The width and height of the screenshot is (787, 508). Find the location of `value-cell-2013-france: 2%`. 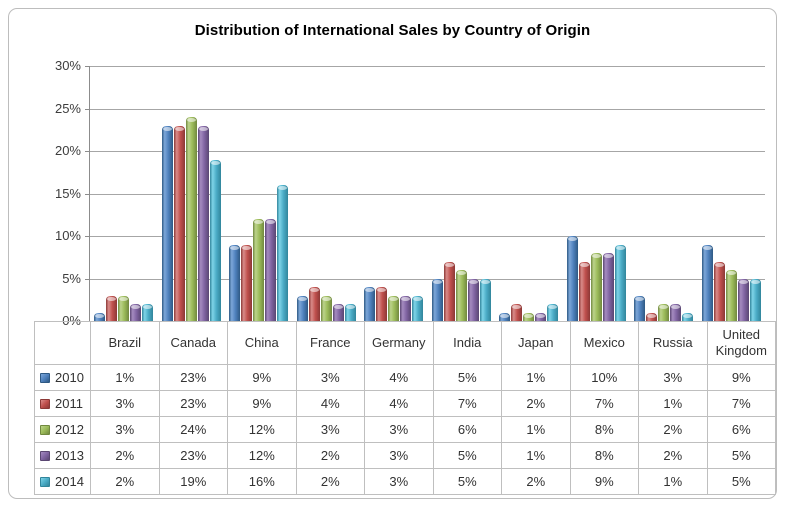

value-cell-2013-france: 2% is located at coordinates (330, 455).